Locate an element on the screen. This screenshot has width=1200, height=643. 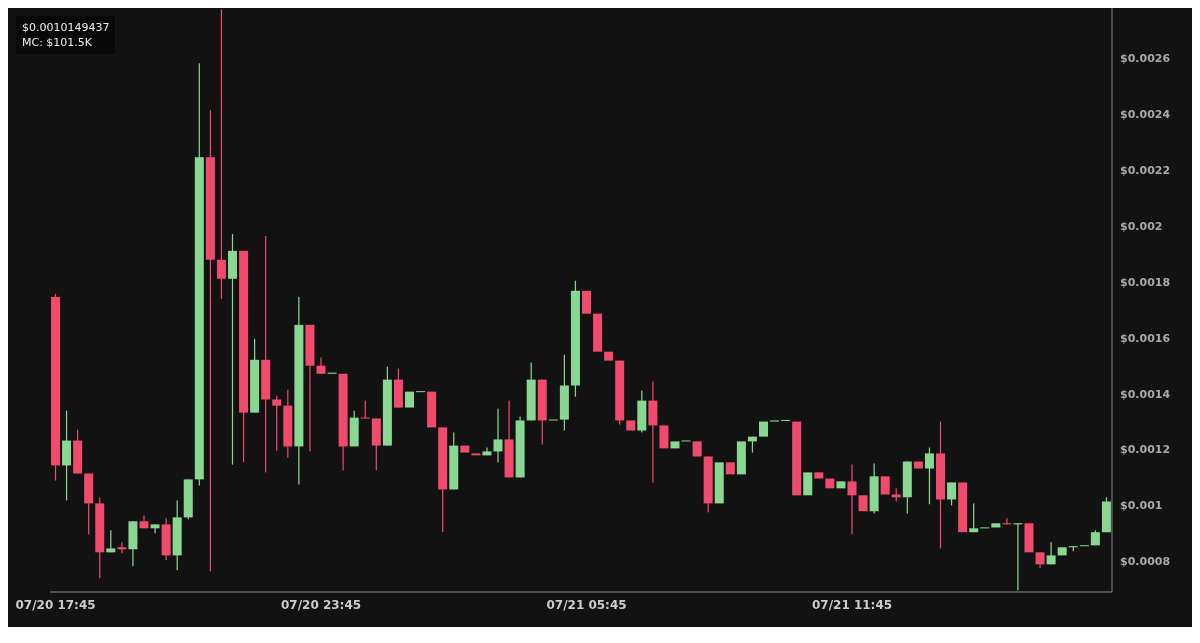
x-tick-label: 07/20 23:45 is located at coordinates (321, 604).